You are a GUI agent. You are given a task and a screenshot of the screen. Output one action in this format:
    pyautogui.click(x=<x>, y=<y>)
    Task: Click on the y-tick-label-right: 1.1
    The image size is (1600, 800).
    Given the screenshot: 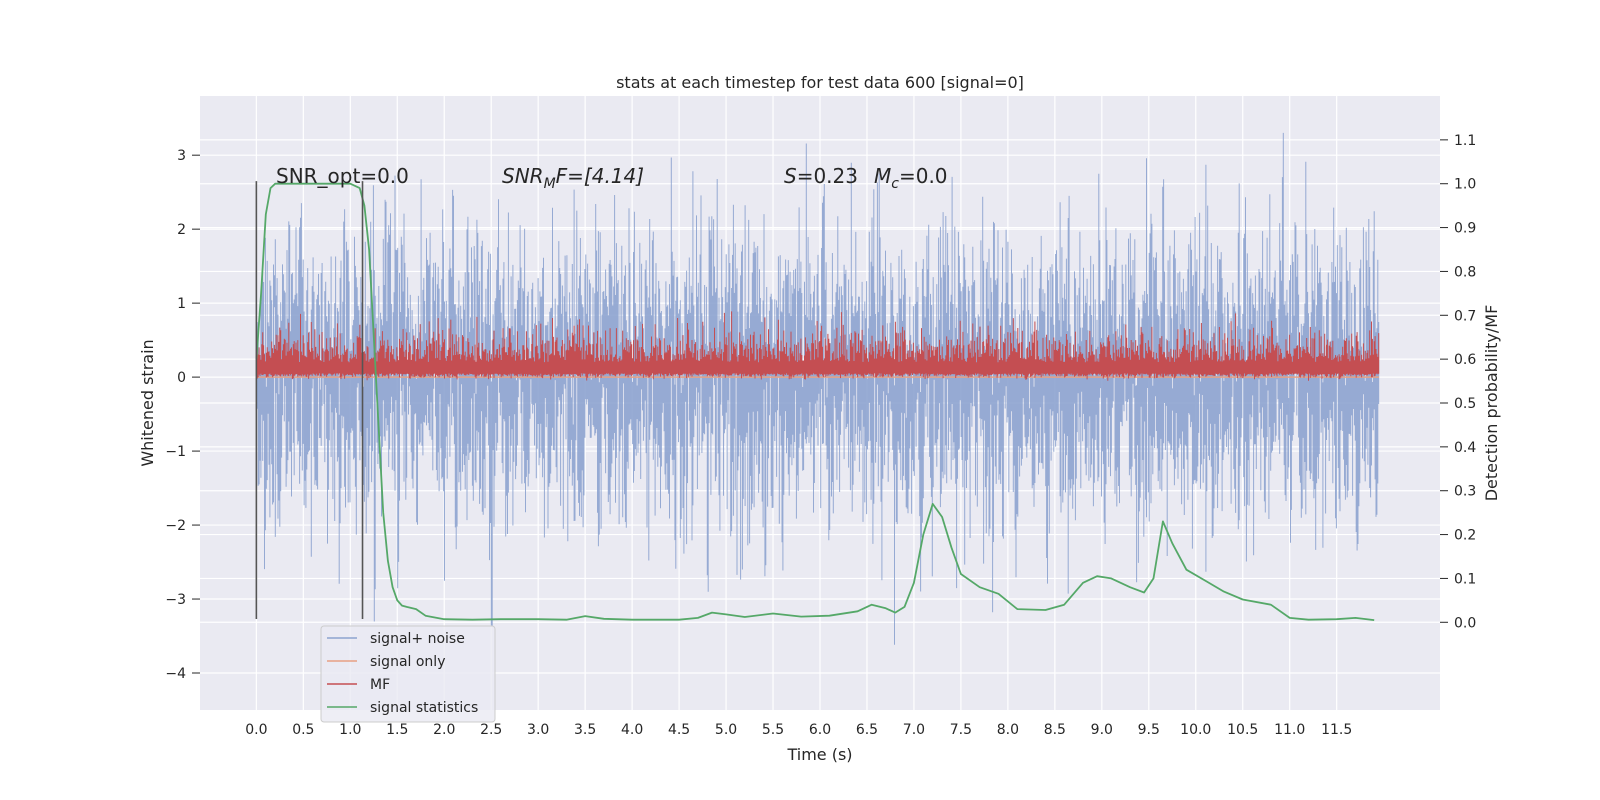 What is the action you would take?
    pyautogui.click(x=1465, y=141)
    